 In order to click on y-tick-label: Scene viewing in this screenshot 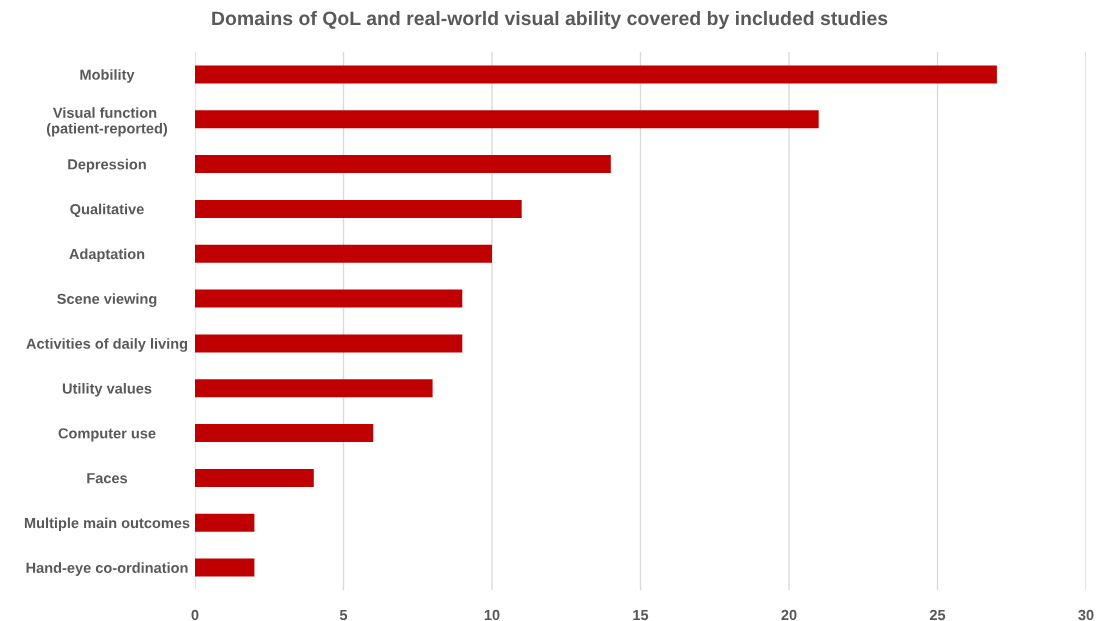, I will do `click(107, 300)`.